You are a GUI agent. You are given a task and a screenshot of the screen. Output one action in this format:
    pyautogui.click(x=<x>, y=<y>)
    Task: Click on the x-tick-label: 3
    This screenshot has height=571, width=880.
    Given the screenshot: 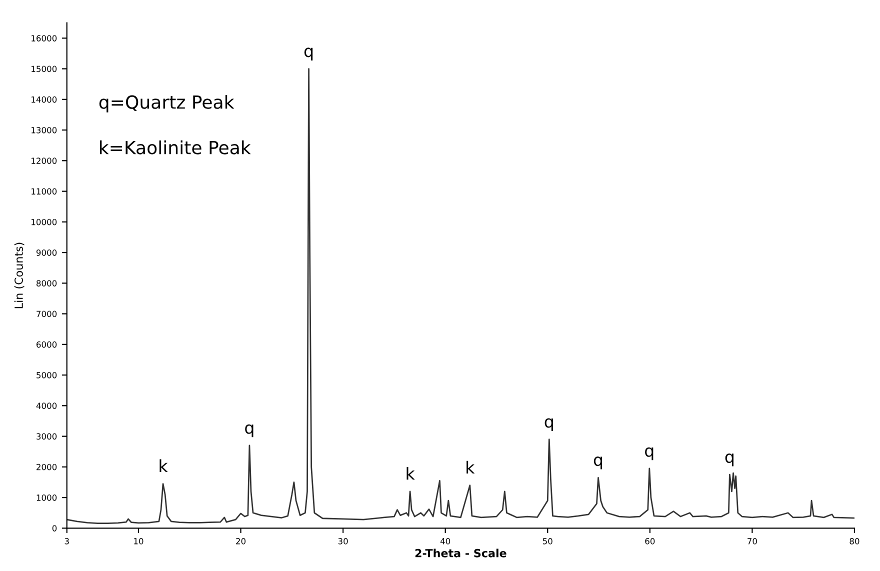 What is the action you would take?
    pyautogui.click(x=66, y=541)
    